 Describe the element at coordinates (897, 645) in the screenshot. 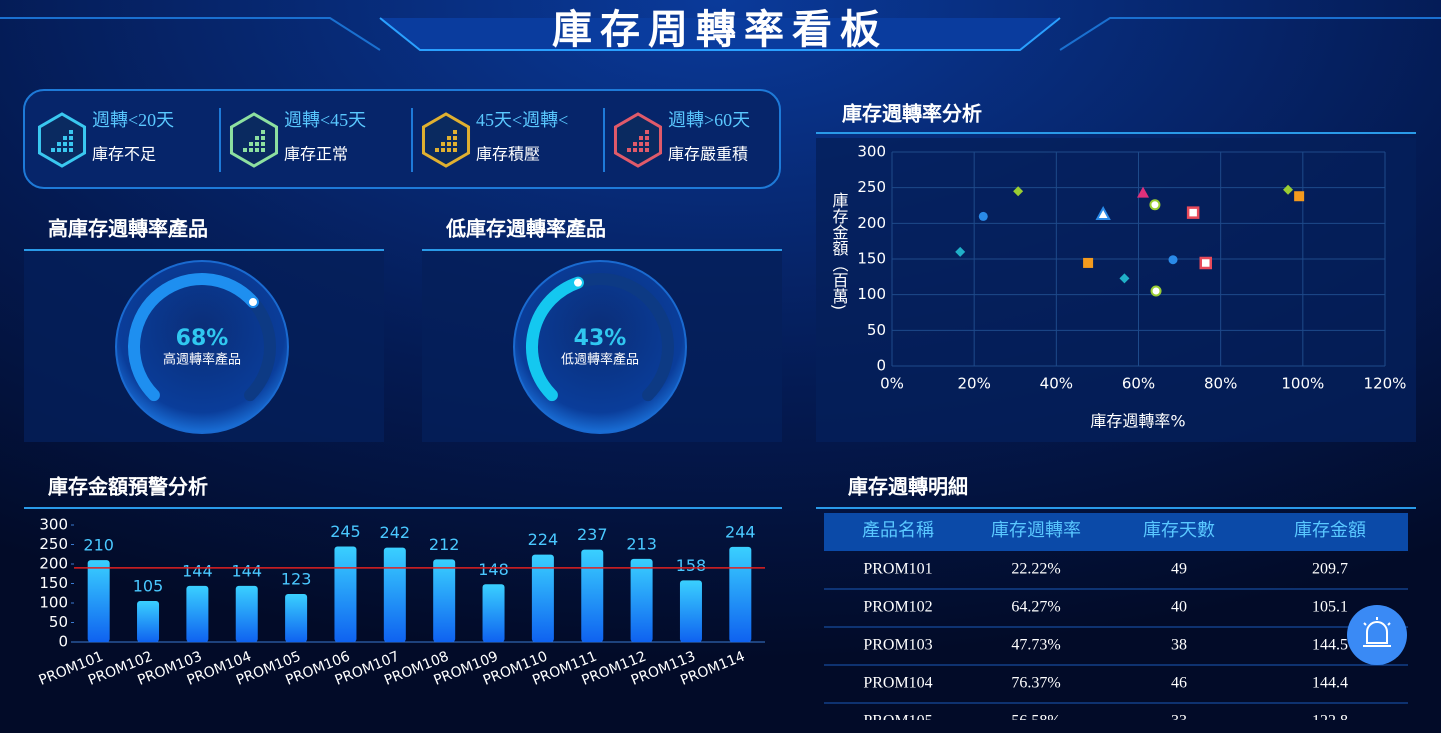

I see `table-cell: PROM103` at that location.